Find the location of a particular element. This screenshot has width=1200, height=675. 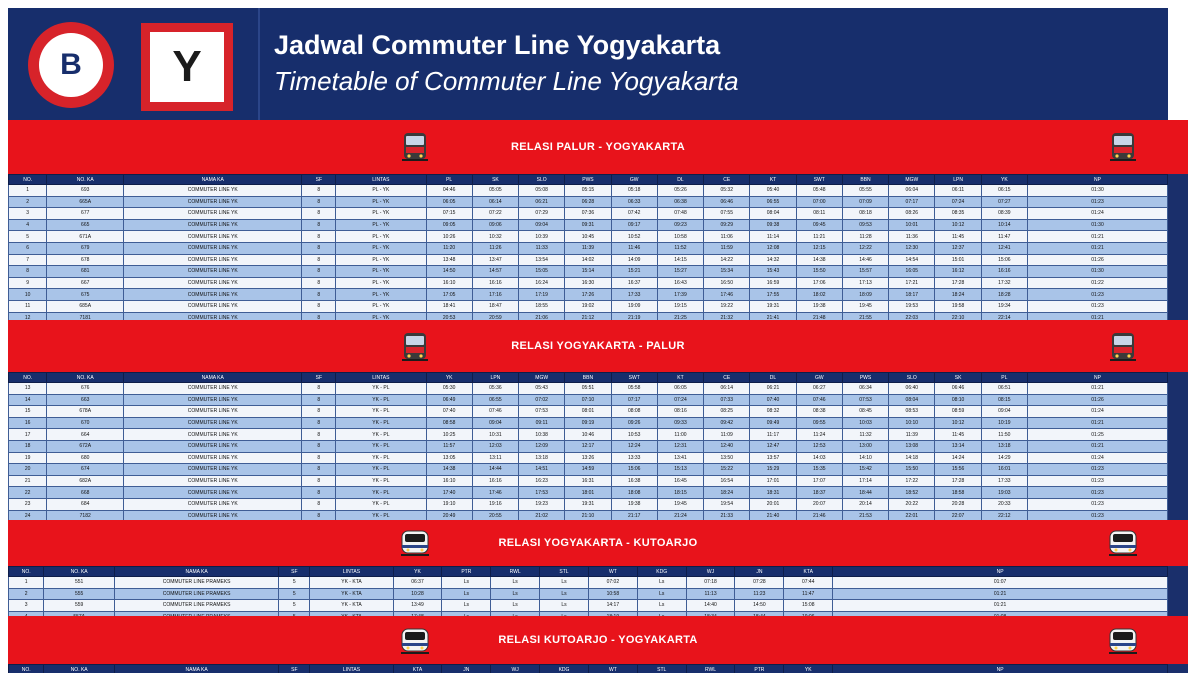

table-cell: 07:40 is located at coordinates (773, 400).